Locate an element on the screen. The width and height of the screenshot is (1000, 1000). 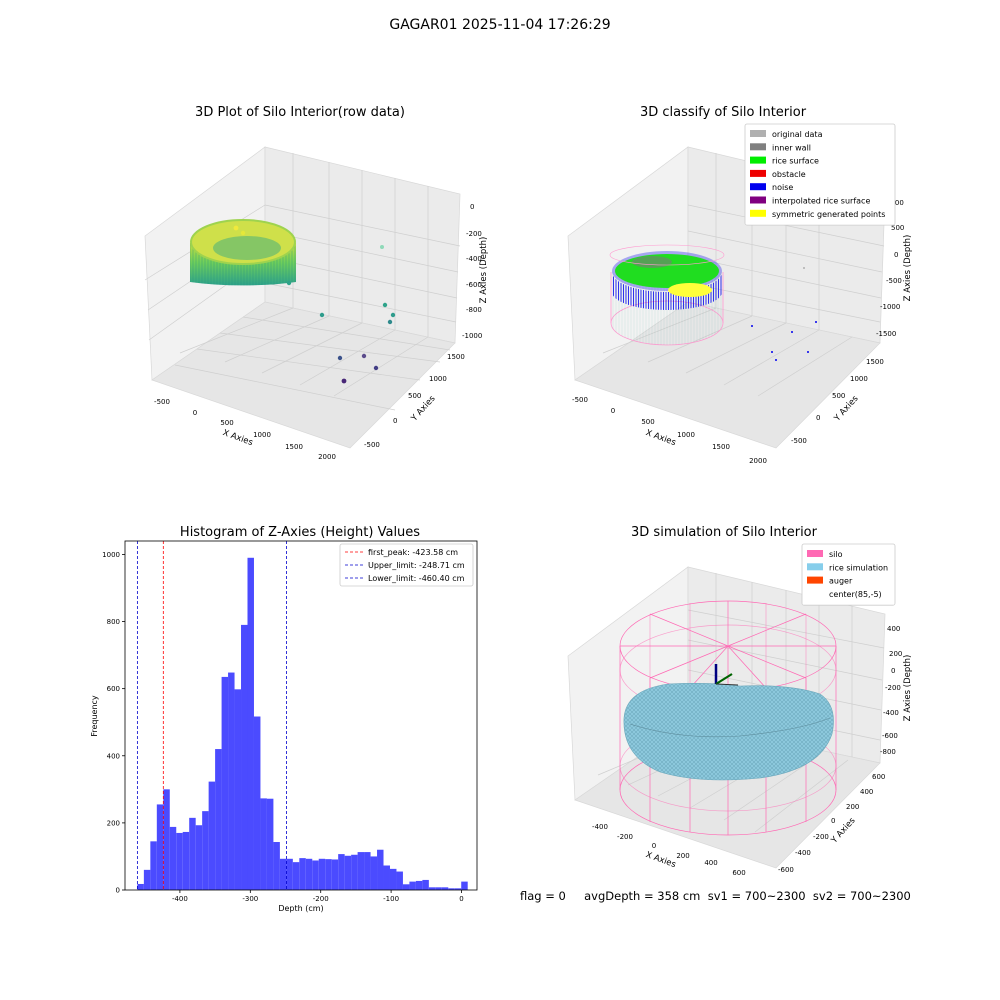
raw-point-ring is located at coordinates (243, 252).